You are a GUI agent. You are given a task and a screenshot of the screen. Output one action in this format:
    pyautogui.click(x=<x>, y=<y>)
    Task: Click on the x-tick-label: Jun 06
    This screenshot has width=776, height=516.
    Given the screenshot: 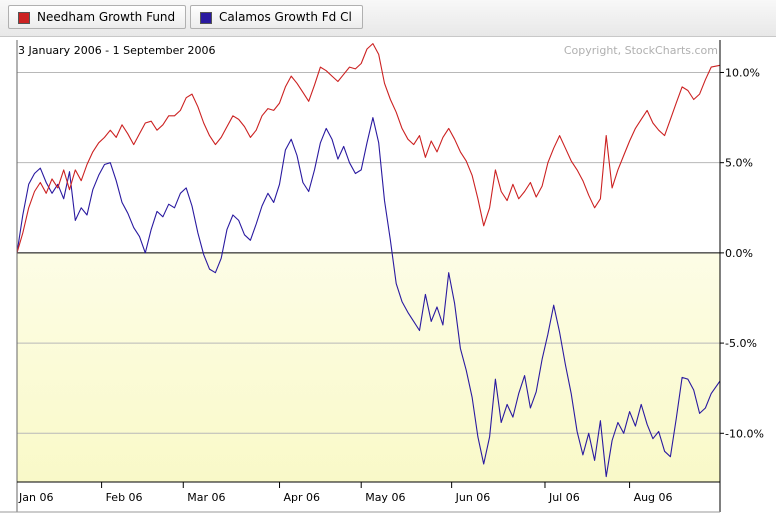 What is the action you would take?
    pyautogui.click(x=473, y=497)
    